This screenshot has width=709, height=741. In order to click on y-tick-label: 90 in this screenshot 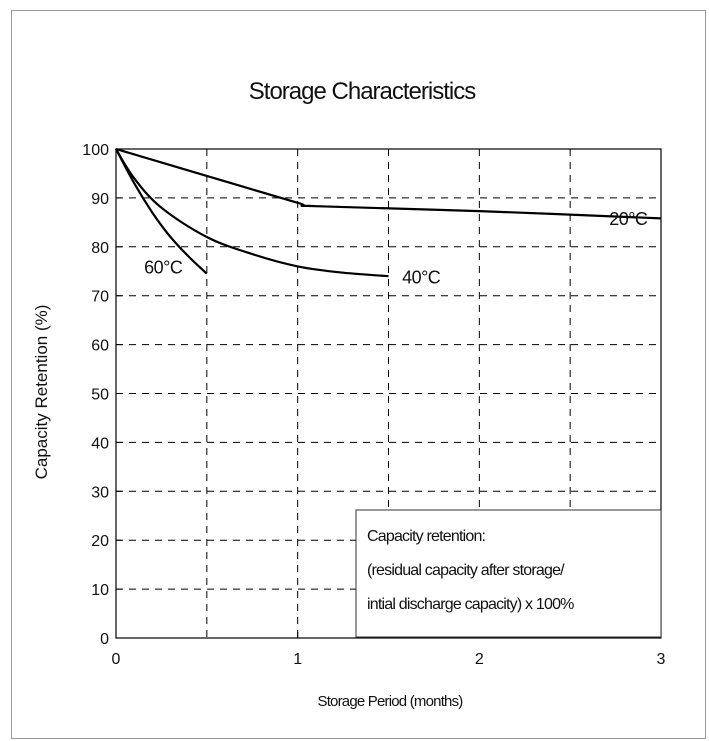, I will do `click(100, 199)`.